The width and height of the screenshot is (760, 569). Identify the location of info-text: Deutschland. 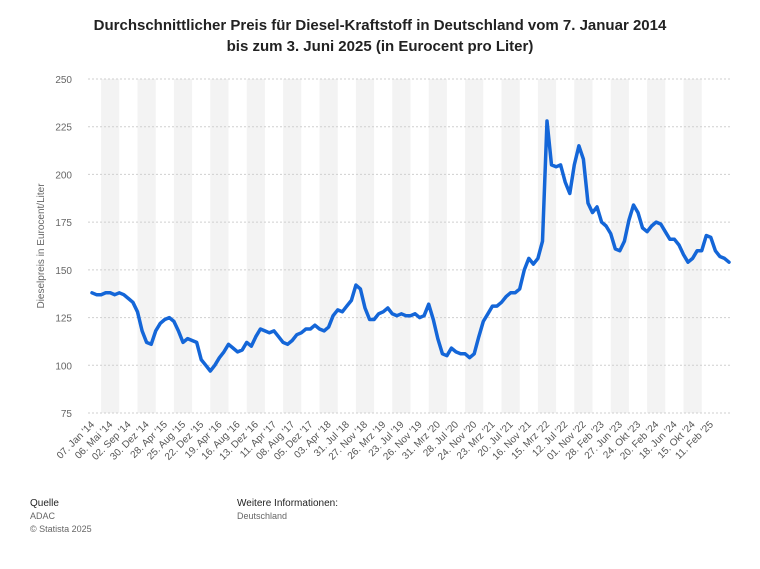
(262, 516).